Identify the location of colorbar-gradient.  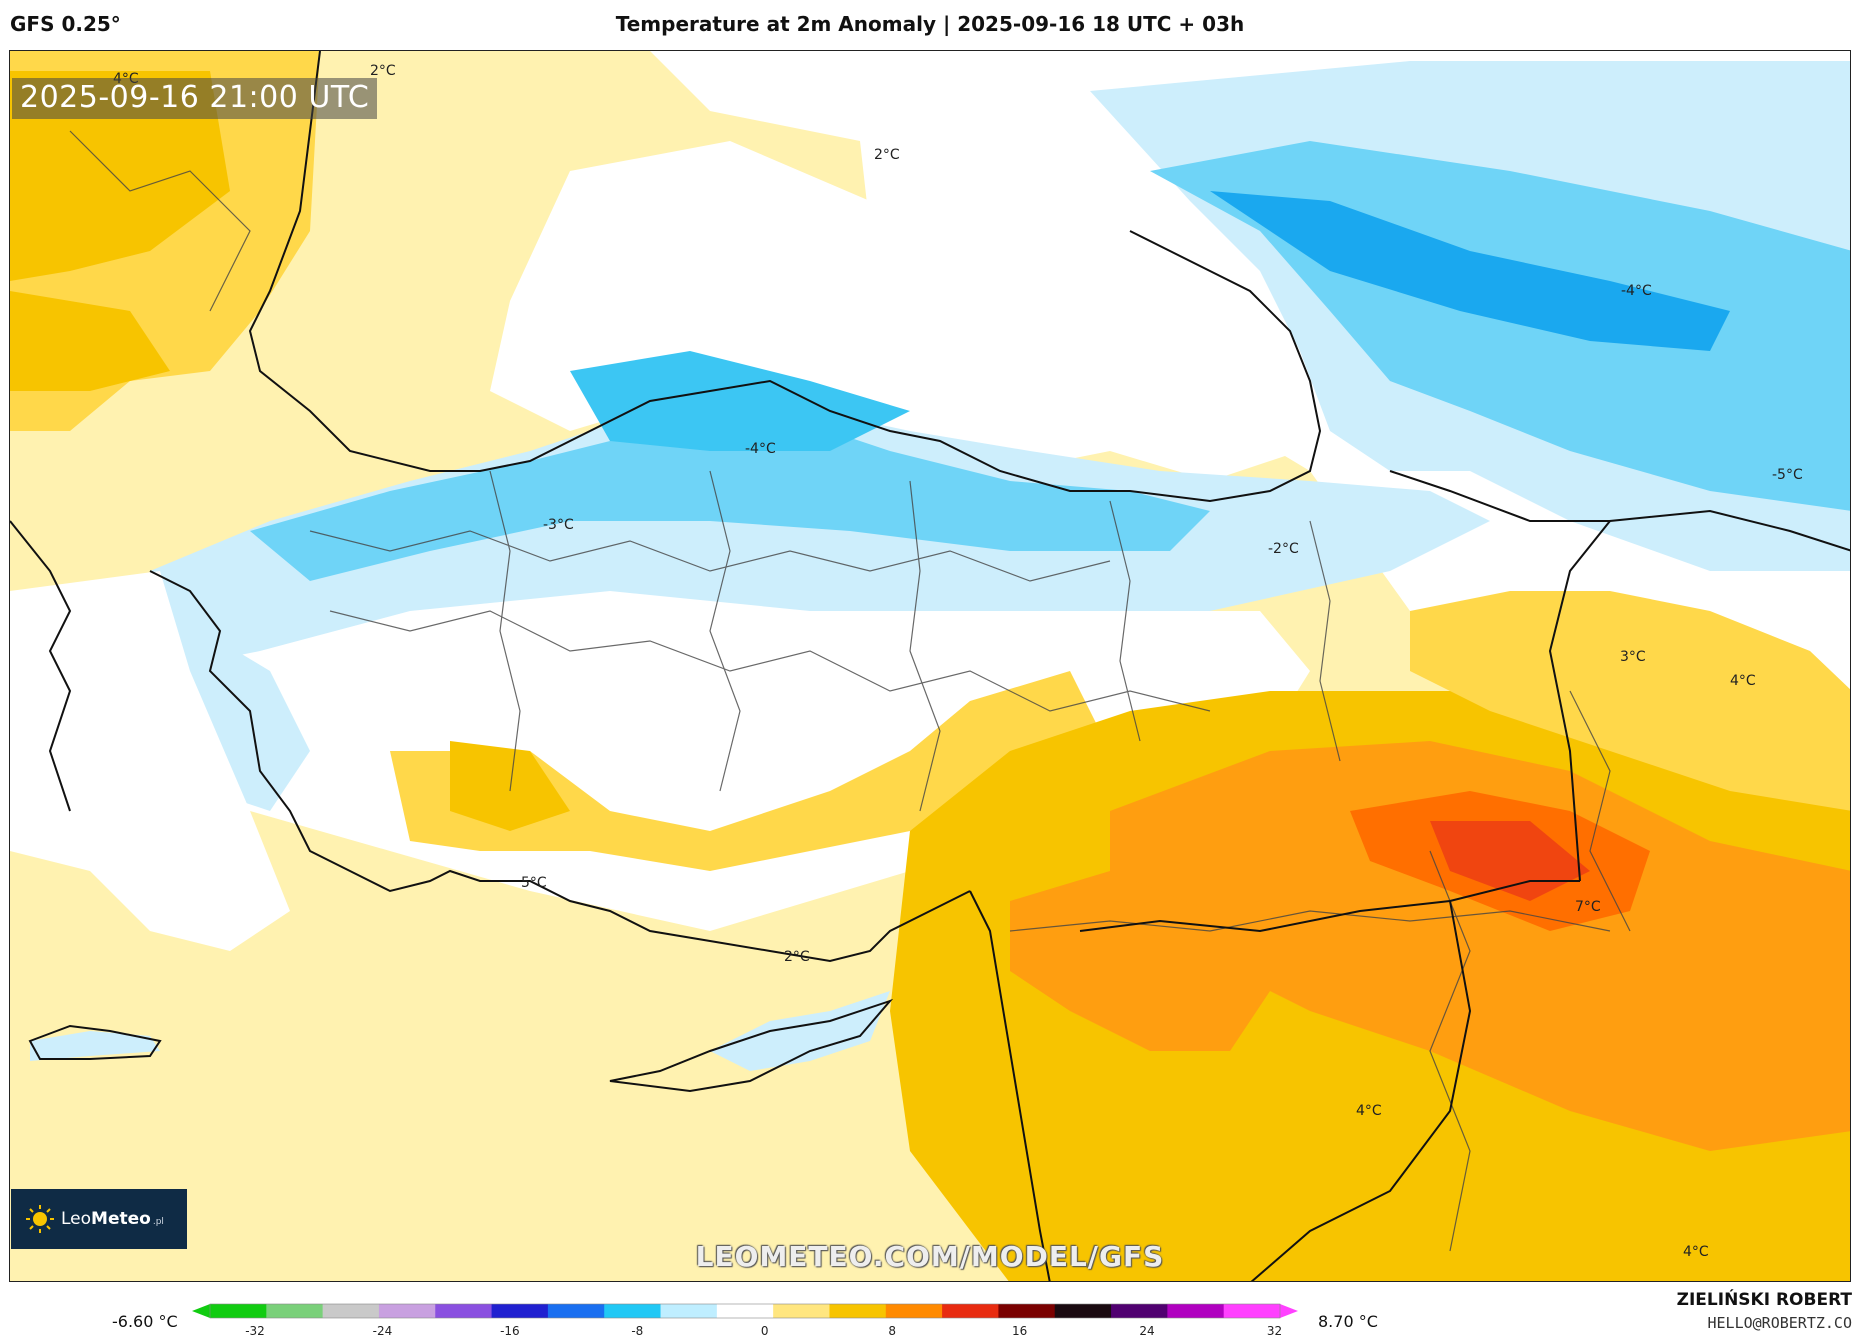
(745, 1311).